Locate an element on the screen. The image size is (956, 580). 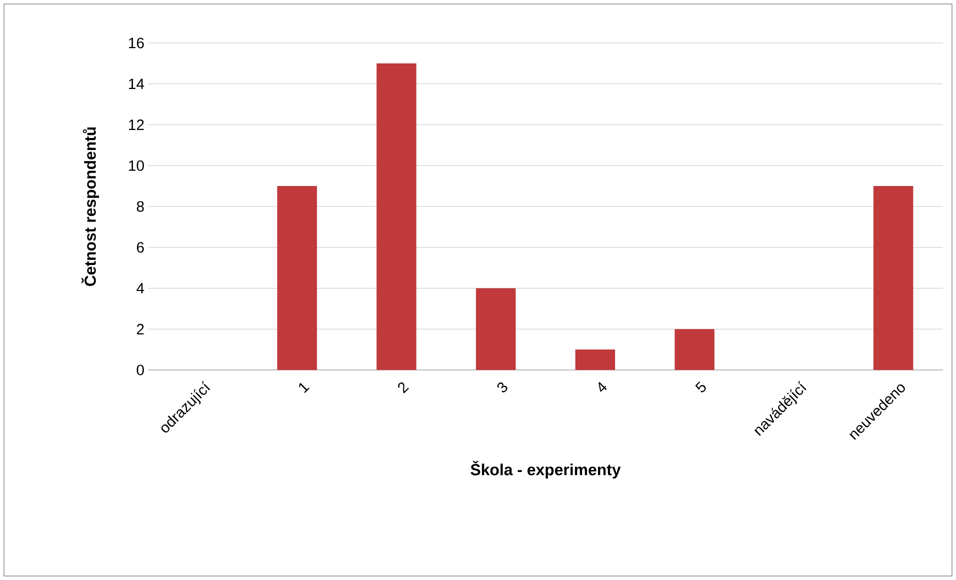
y-tick-label: 14 is located at coordinates (136, 83).